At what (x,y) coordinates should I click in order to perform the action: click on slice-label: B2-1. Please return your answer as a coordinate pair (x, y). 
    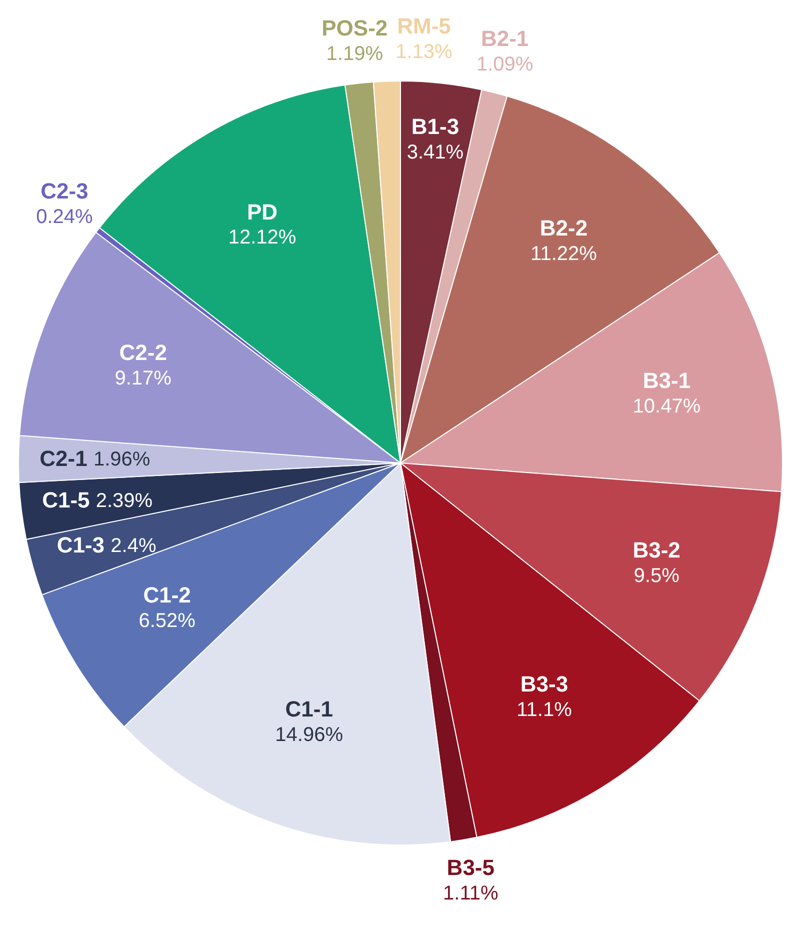
    Looking at the image, I should click on (504, 39).